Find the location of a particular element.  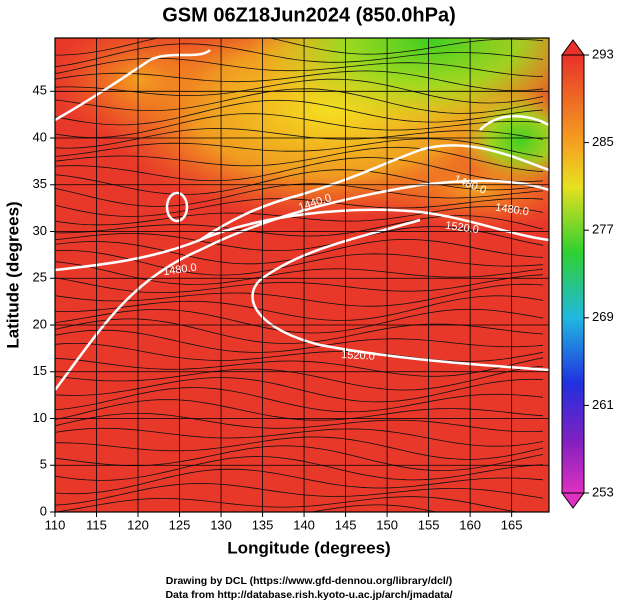

colorbar-tick-label: 253 is located at coordinates (603, 491).